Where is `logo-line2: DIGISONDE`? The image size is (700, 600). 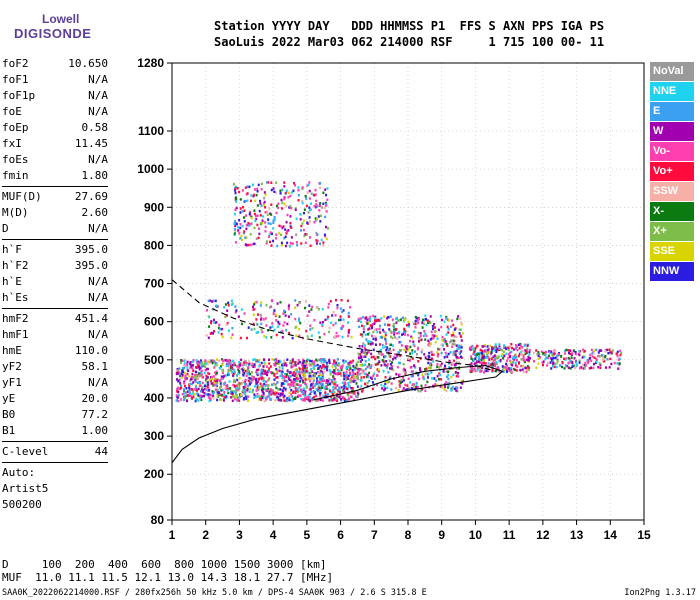
logo-line2: DIGISONDE is located at coordinates (53, 33).